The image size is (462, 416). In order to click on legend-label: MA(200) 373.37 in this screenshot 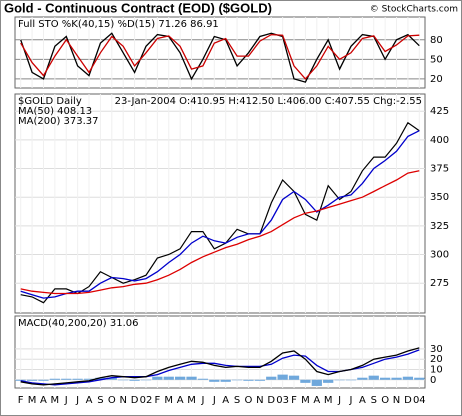, I will do `click(58, 121)`.